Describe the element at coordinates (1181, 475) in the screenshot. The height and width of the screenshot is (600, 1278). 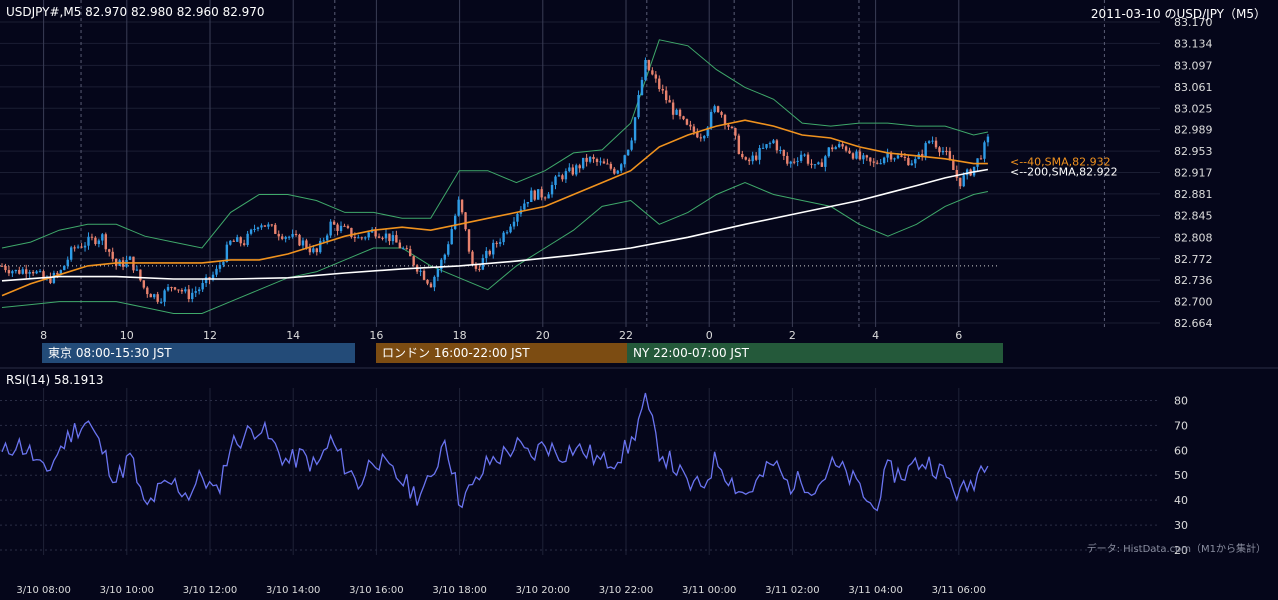
I see `rsi-tick-label: 50` at that location.